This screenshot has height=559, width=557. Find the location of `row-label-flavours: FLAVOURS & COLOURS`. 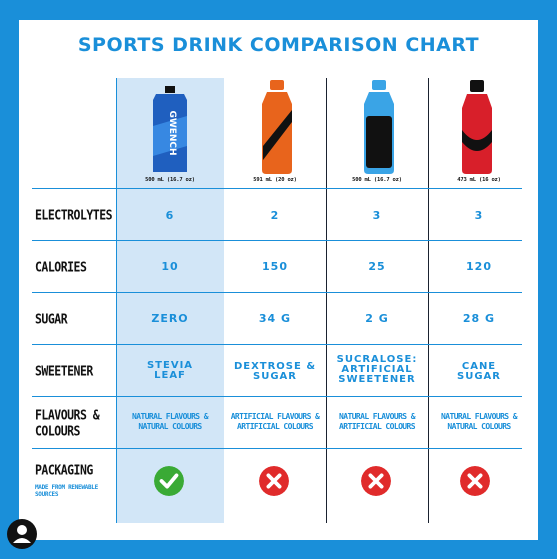

row-label-flavours: FLAVOURS & COLOURS is located at coordinates (67, 423).